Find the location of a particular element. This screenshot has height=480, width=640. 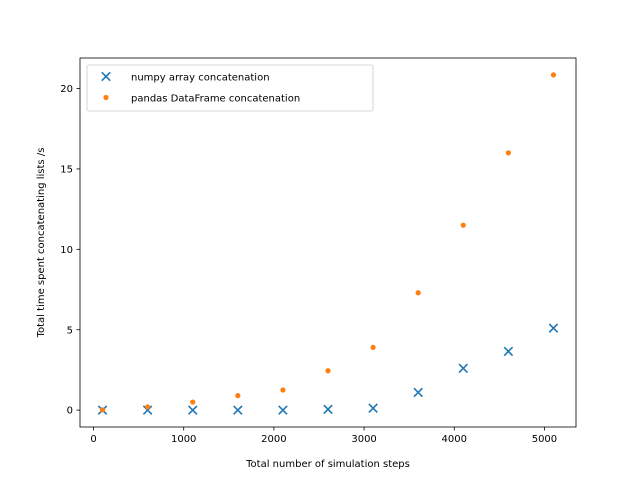

x-axis-label: Total number of simulation steps is located at coordinates (327, 464).